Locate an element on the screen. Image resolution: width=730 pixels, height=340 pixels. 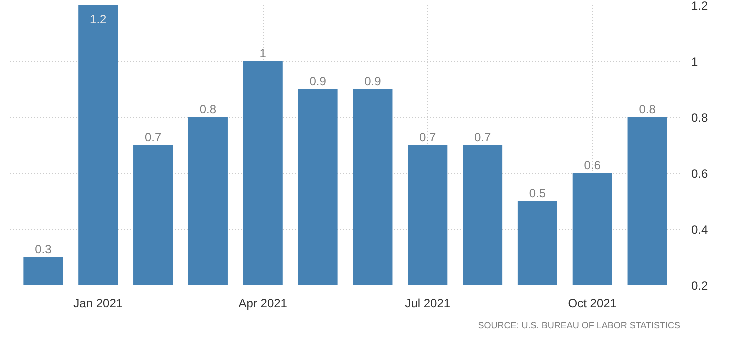
source-note: SOURCE: U.S. BUREAU OF LABOR STATISTICS is located at coordinates (579, 325).